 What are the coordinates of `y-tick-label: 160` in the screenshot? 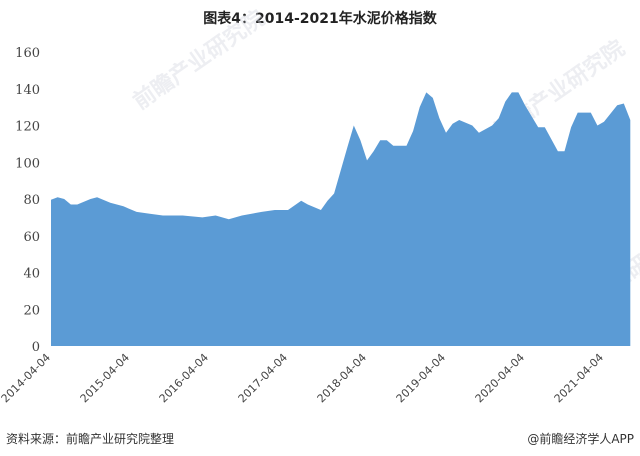 It's located at (27, 53).